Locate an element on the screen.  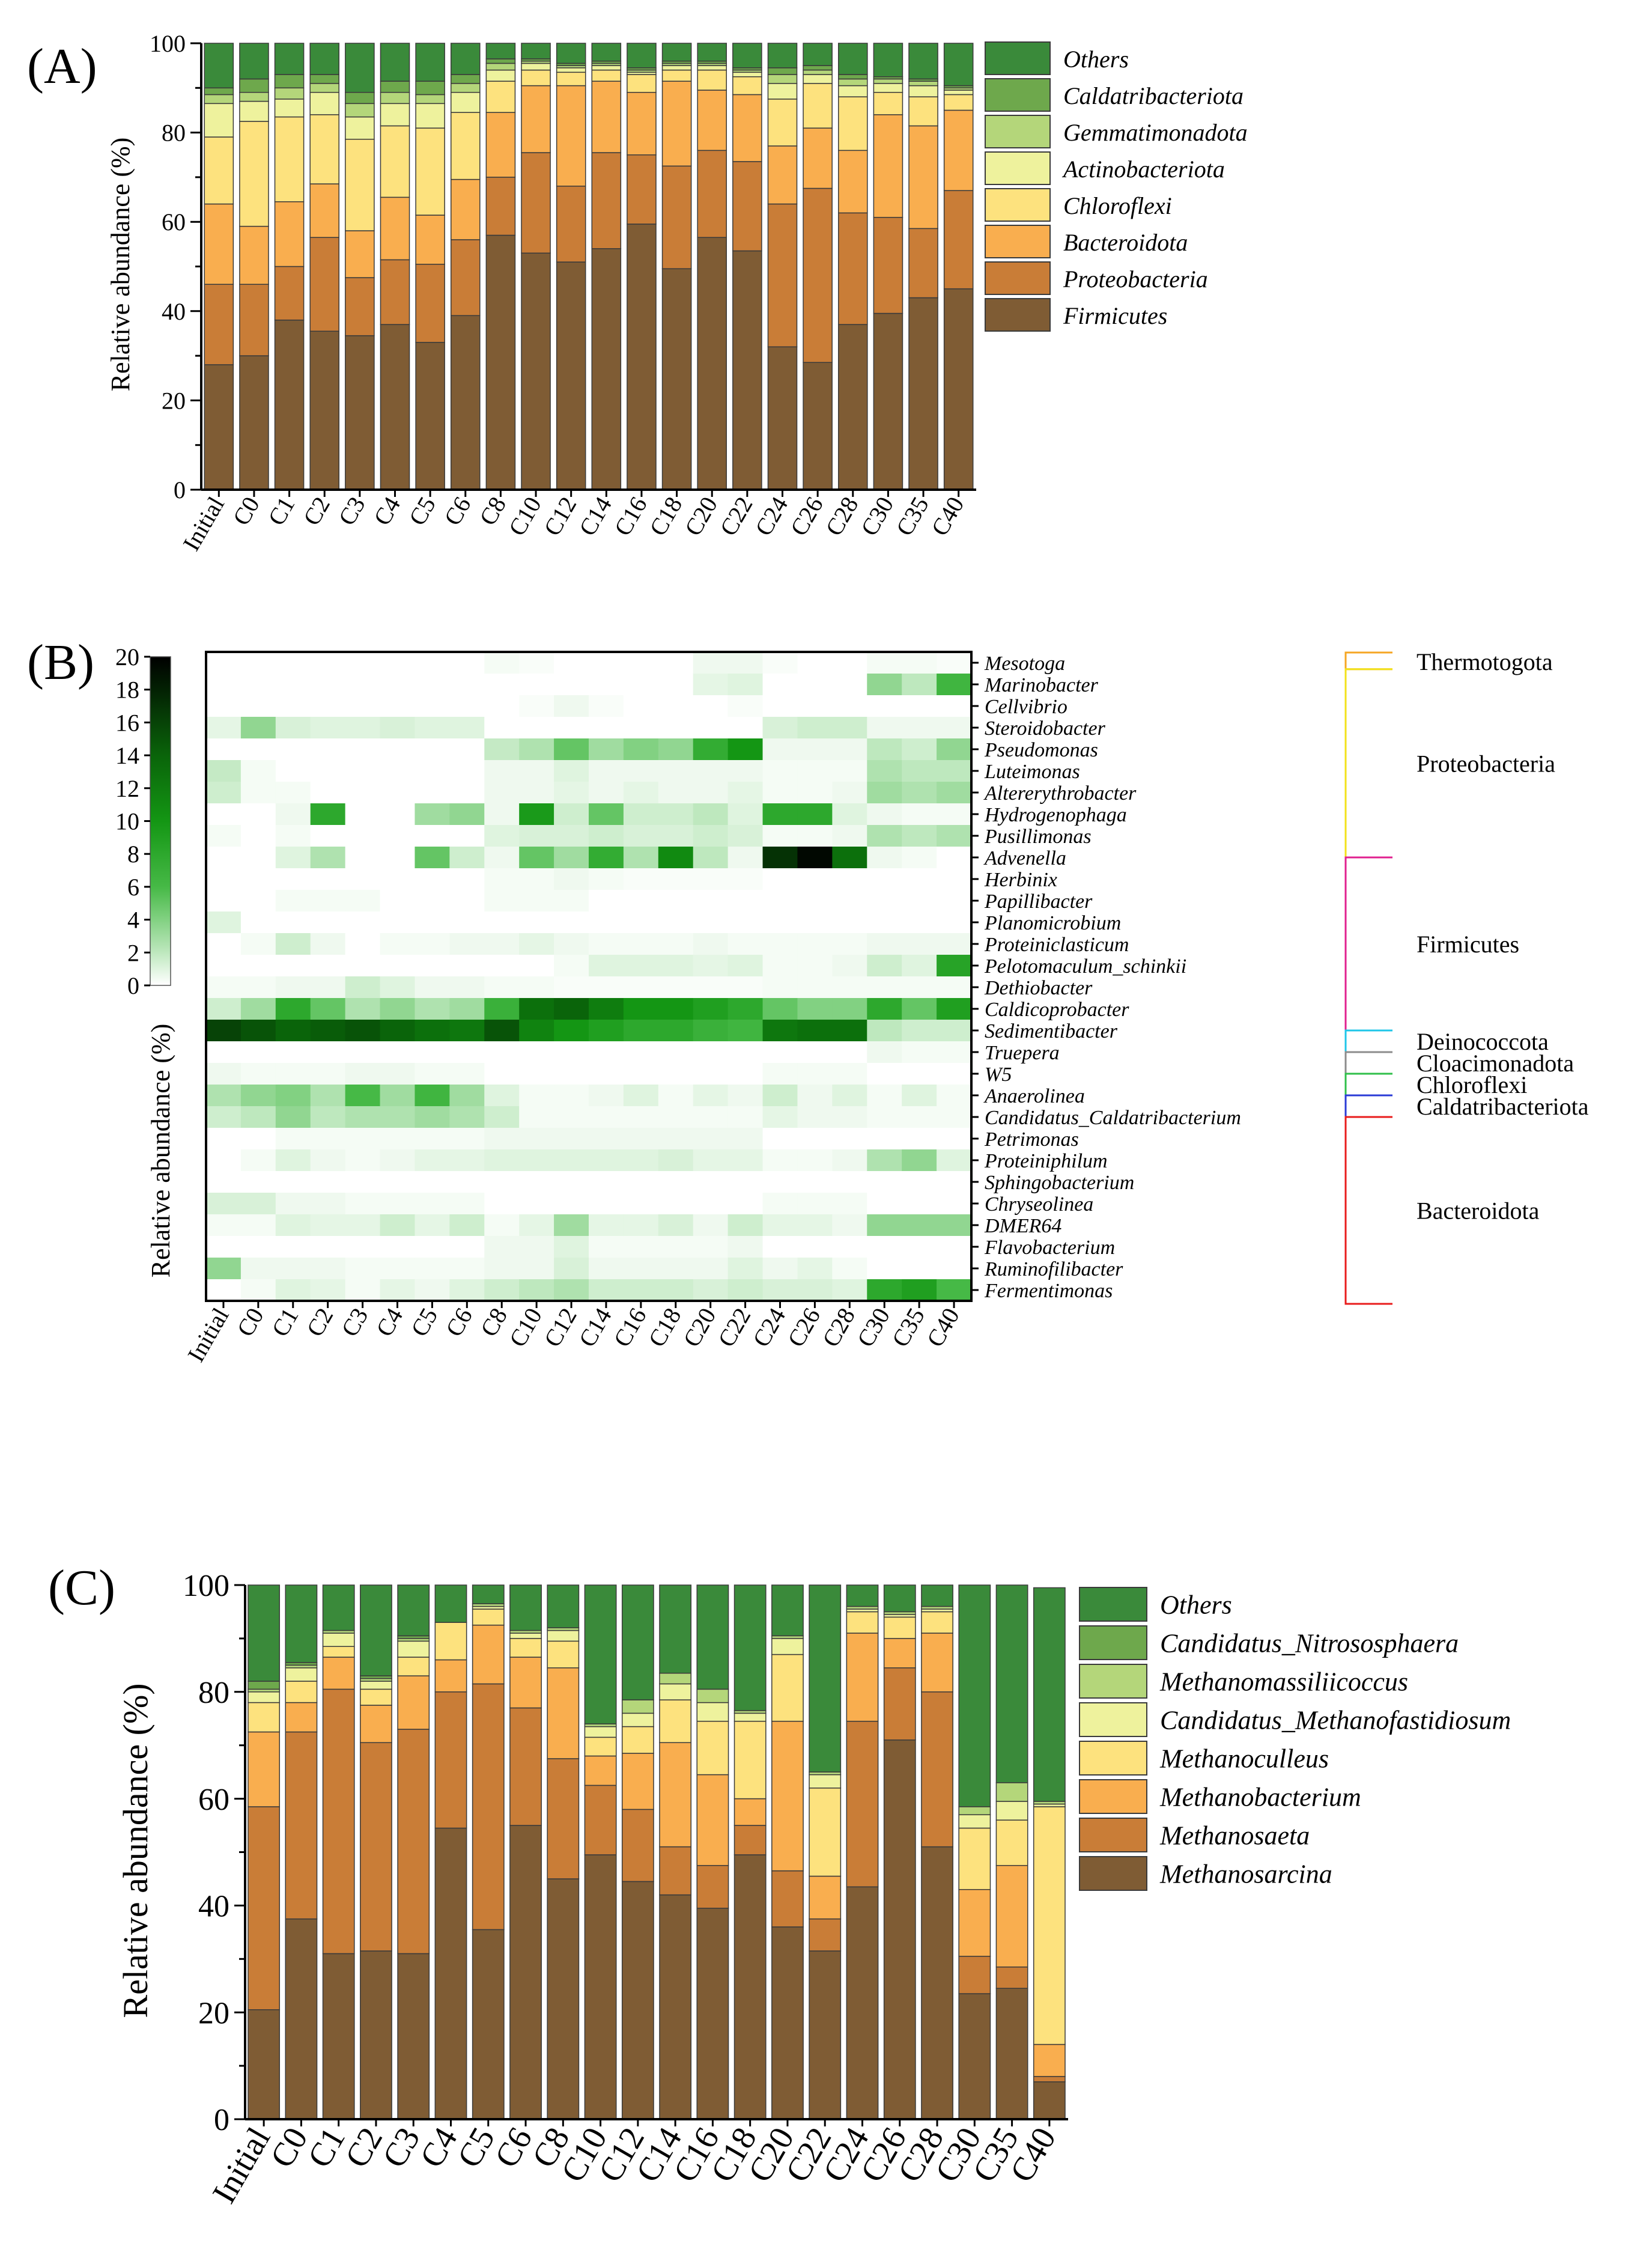
y-tick-label: 80 is located at coordinates (213, 1693).